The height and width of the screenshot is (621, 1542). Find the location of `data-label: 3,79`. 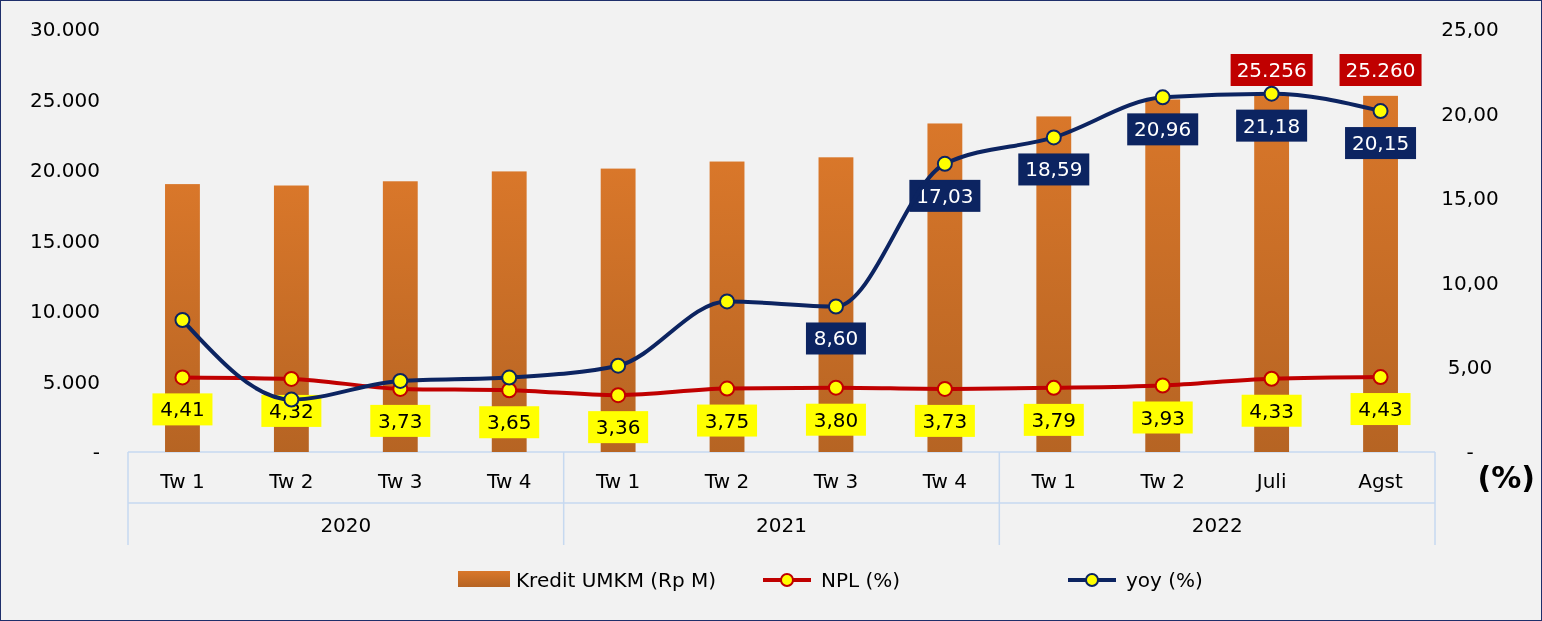

data-label: 3,79 is located at coordinates (1054, 419).